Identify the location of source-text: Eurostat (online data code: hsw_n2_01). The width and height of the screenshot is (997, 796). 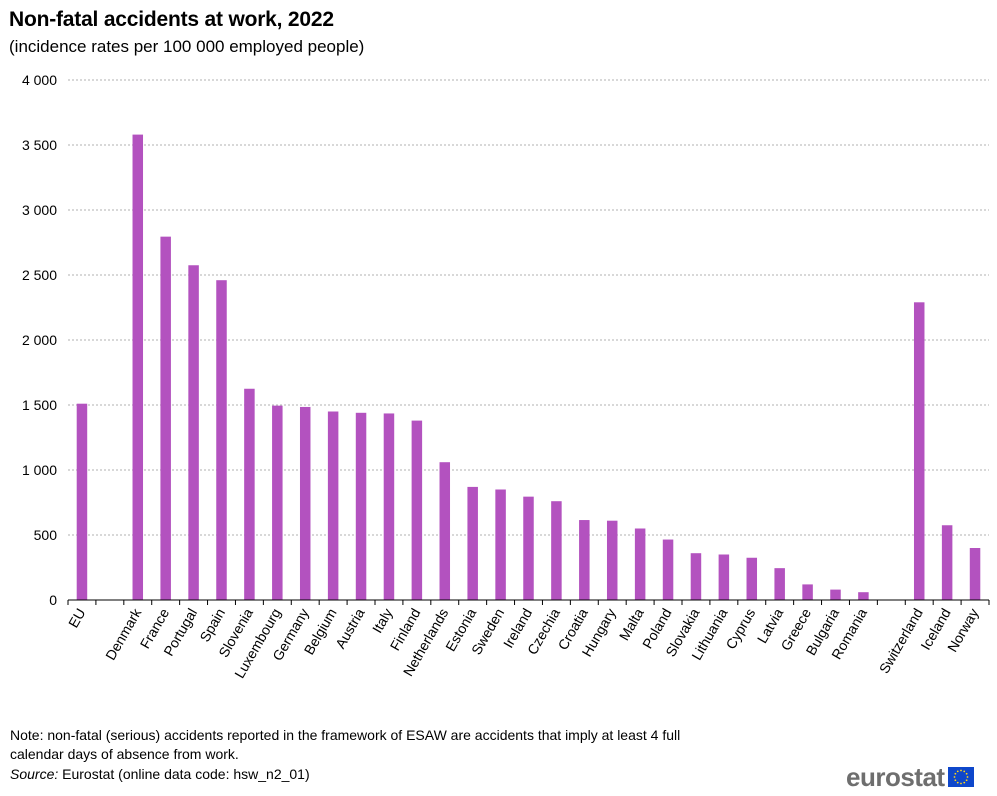
(184, 774).